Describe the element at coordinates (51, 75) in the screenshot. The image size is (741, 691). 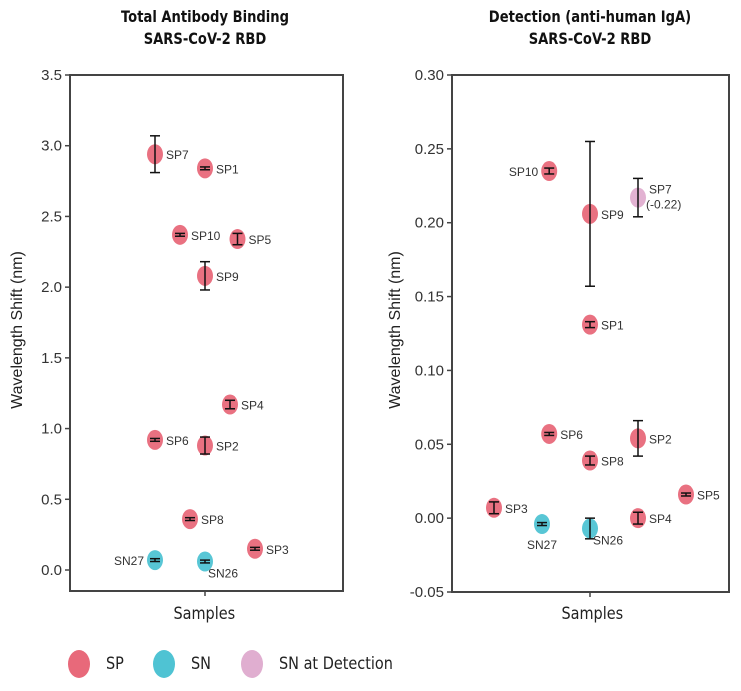
I see `y-tick-label: 3.5` at that location.